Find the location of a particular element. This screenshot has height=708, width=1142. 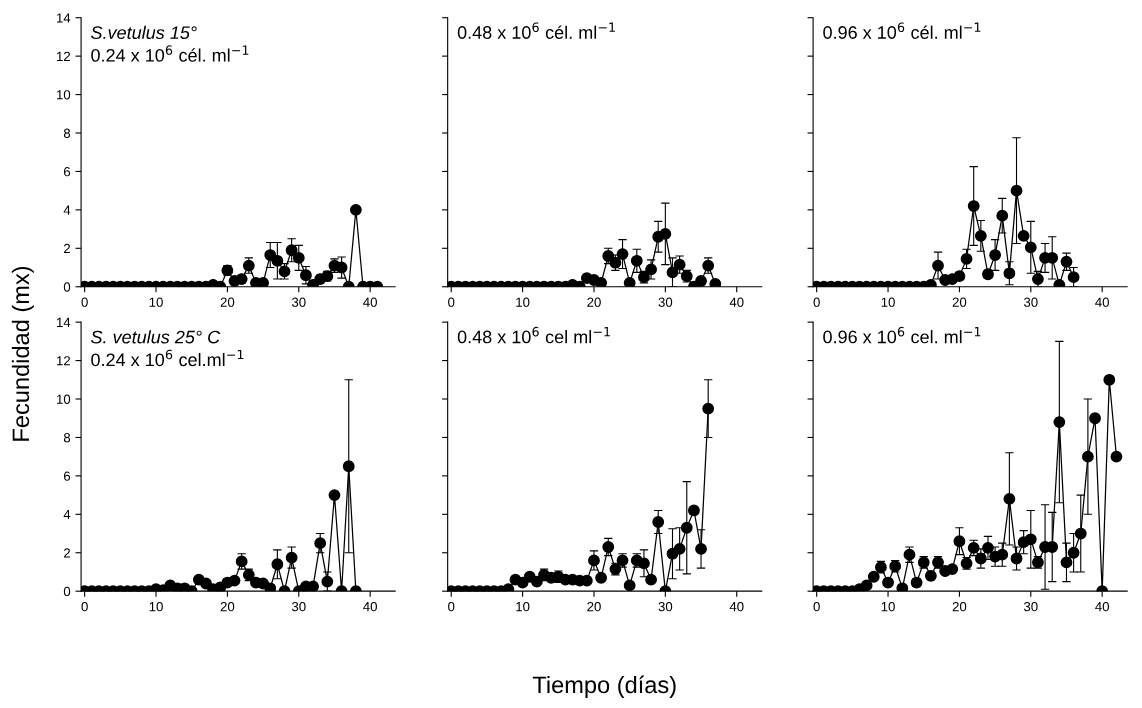

y-tick-label: 12 is located at coordinates (63, 361).